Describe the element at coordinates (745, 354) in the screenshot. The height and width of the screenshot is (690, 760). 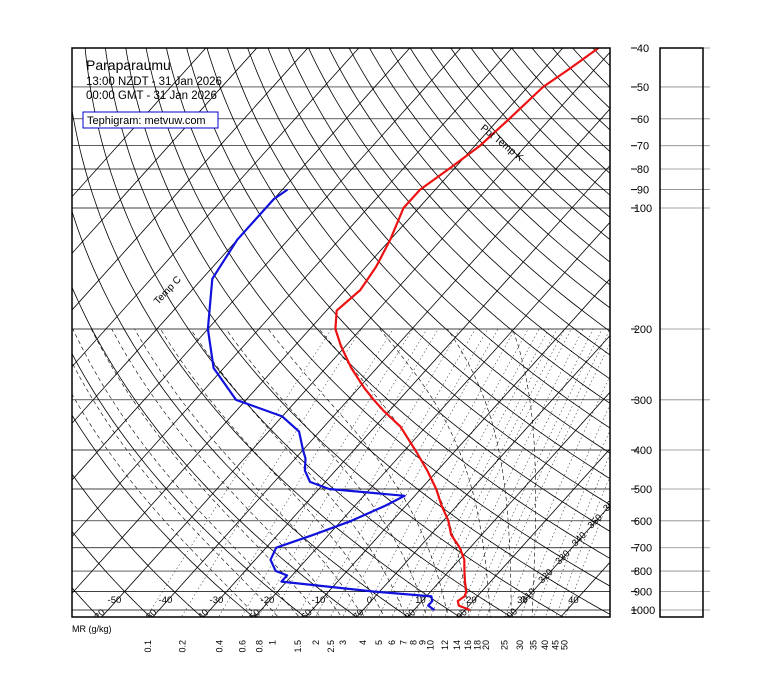
I see `isentrope-label: 460` at that location.